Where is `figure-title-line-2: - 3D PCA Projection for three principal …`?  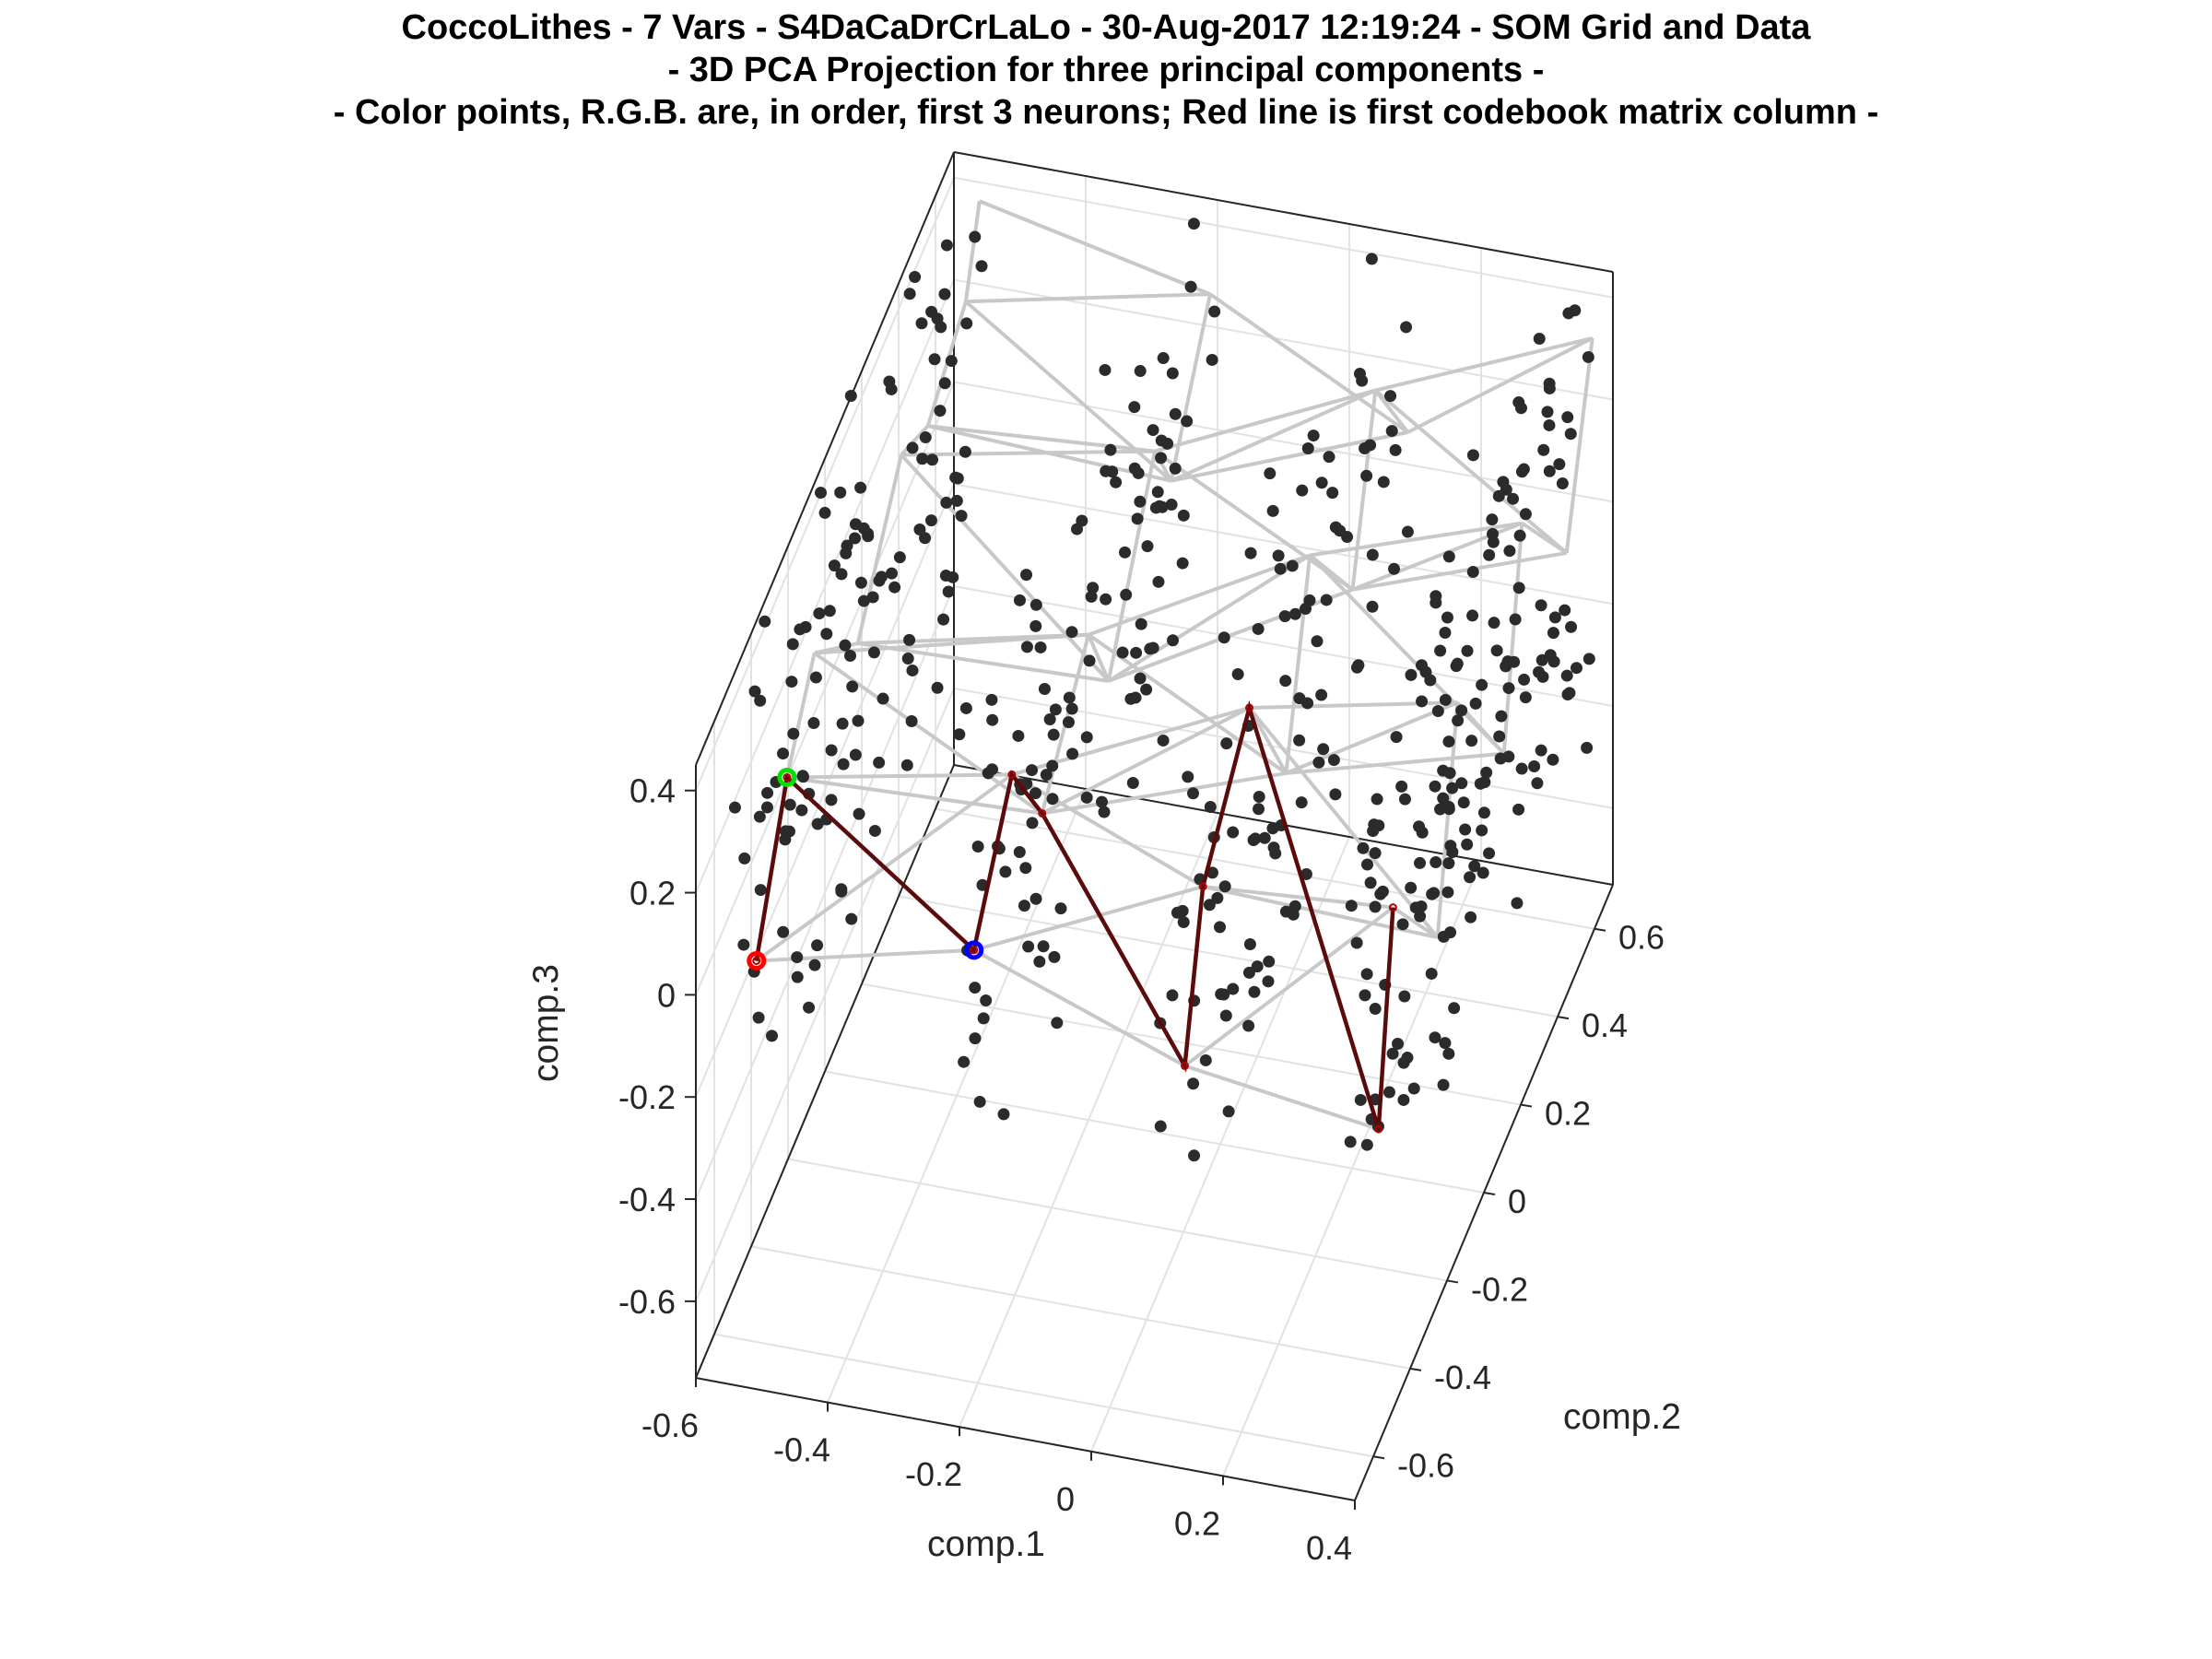 figure-title-line-2: - 3D PCA Projection for three principal … is located at coordinates (1106, 70).